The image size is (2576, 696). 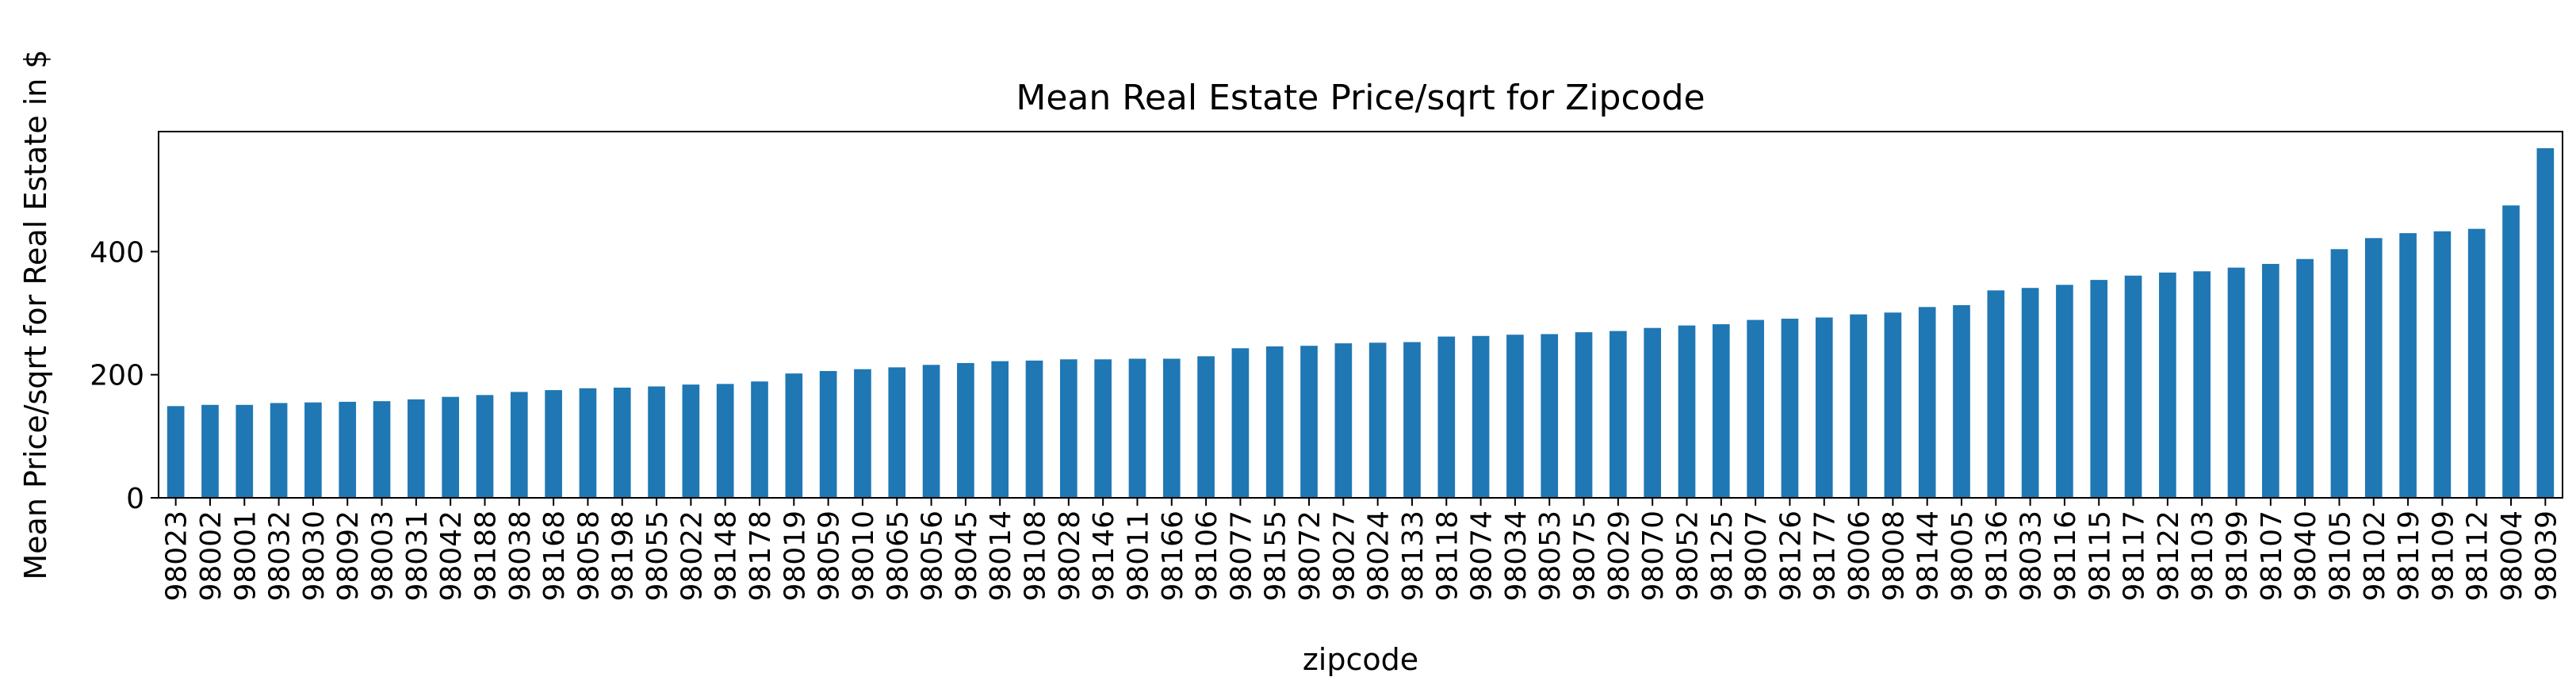 What do you see at coordinates (1687, 557) in the screenshot?
I see `x-tick-label: 98052` at bounding box center [1687, 557].